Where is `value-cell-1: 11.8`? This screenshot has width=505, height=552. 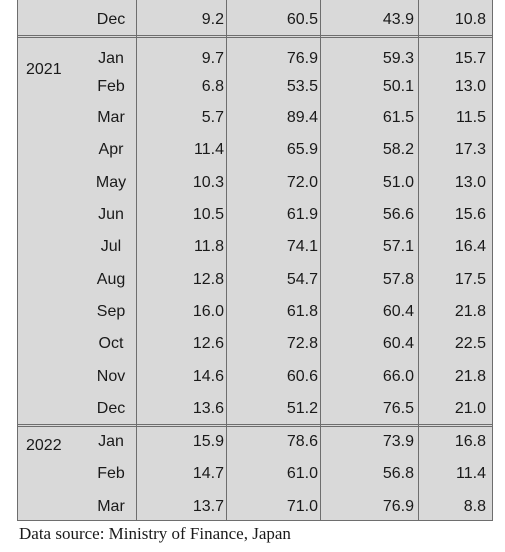 value-cell-1: 11.8 is located at coordinates (209, 246).